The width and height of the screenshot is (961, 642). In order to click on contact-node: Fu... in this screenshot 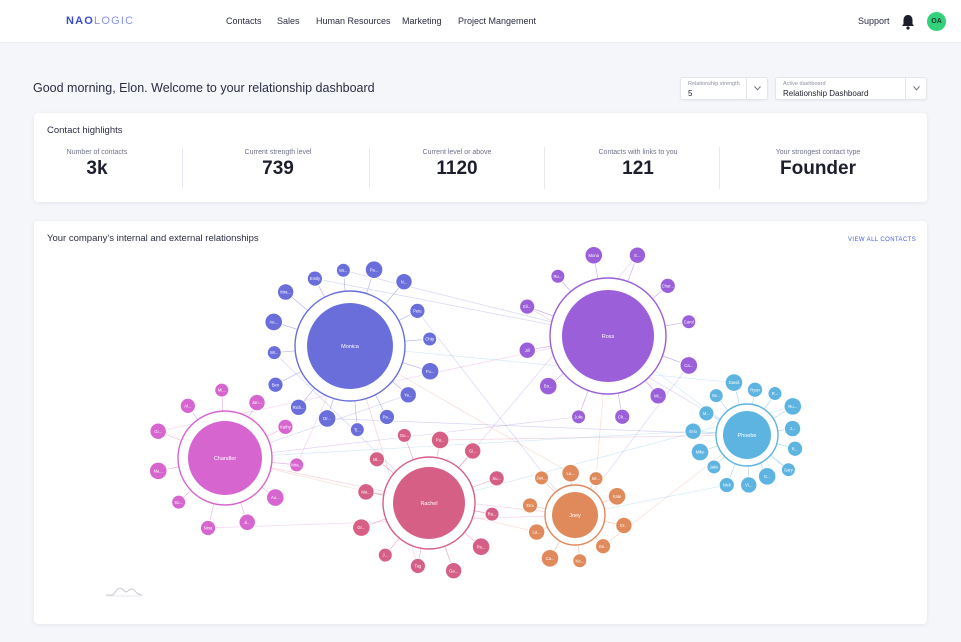, I will do `click(430, 371)`.